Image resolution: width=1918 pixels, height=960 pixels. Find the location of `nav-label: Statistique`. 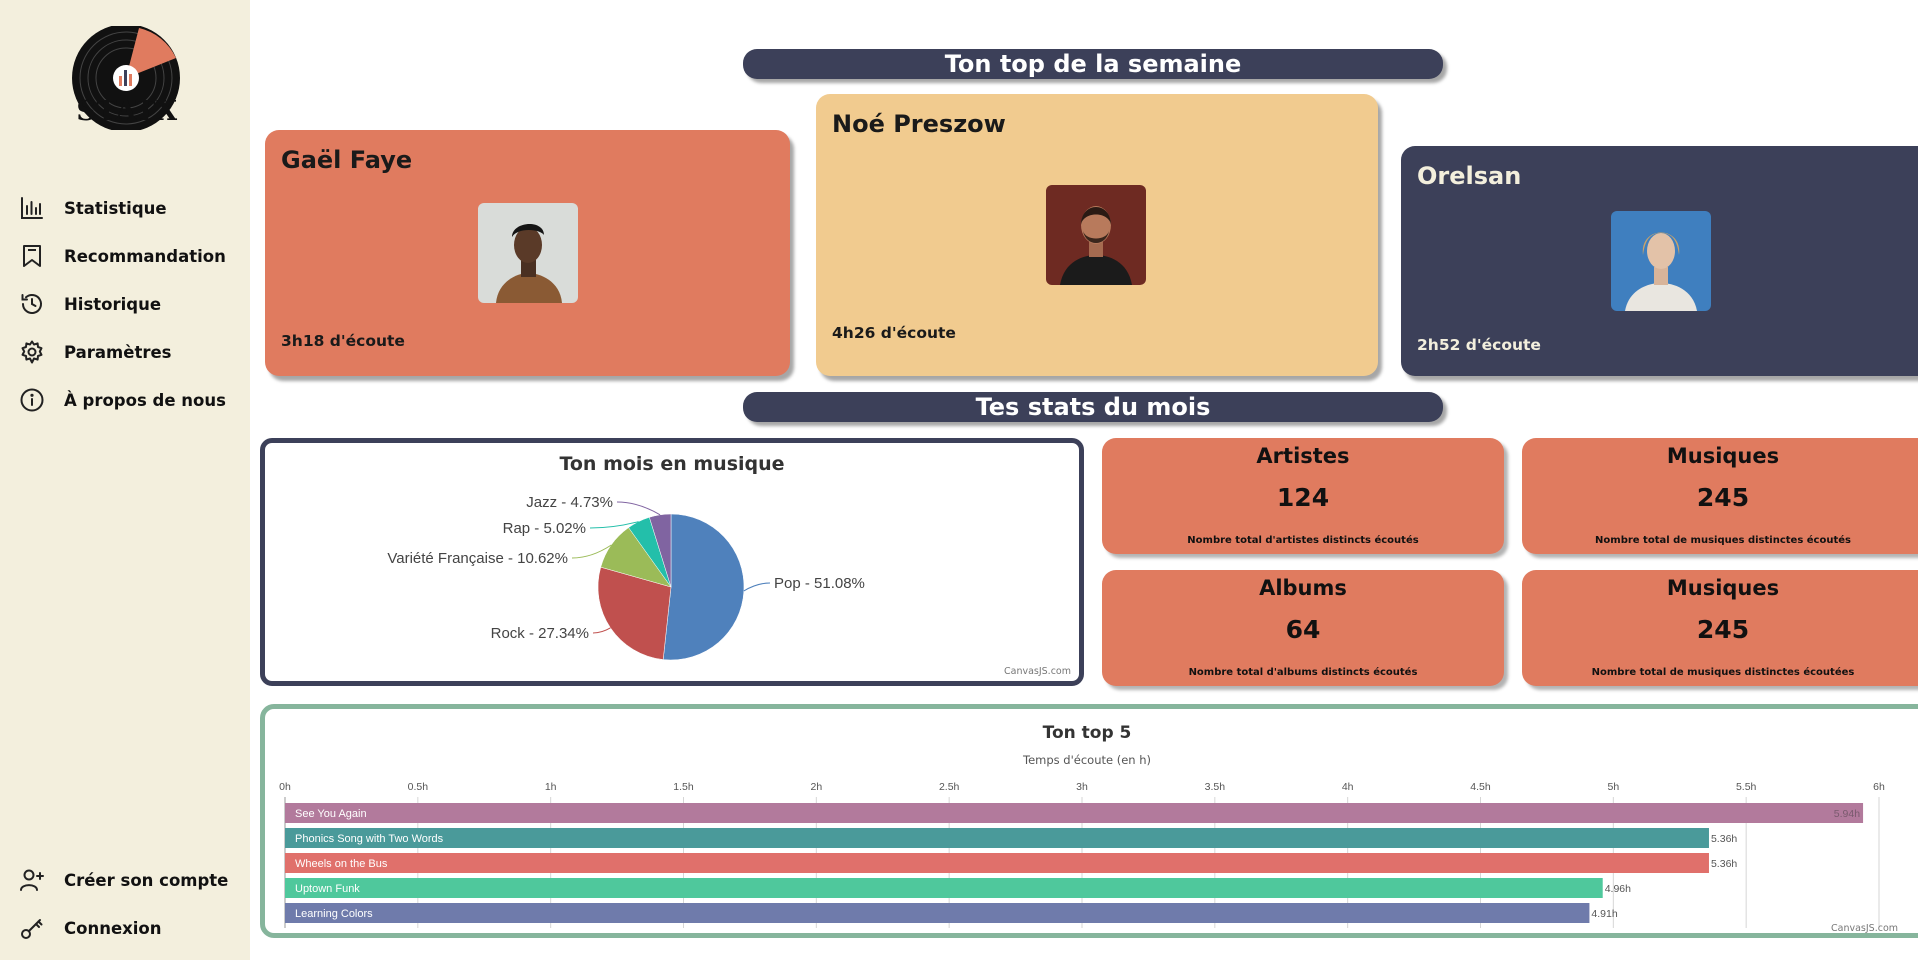

nav-label: Statistique is located at coordinates (115, 208).